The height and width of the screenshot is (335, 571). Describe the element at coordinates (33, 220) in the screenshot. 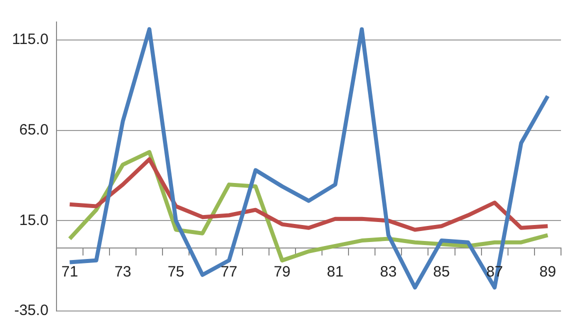

I see `y-tick-label: 15.0` at that location.